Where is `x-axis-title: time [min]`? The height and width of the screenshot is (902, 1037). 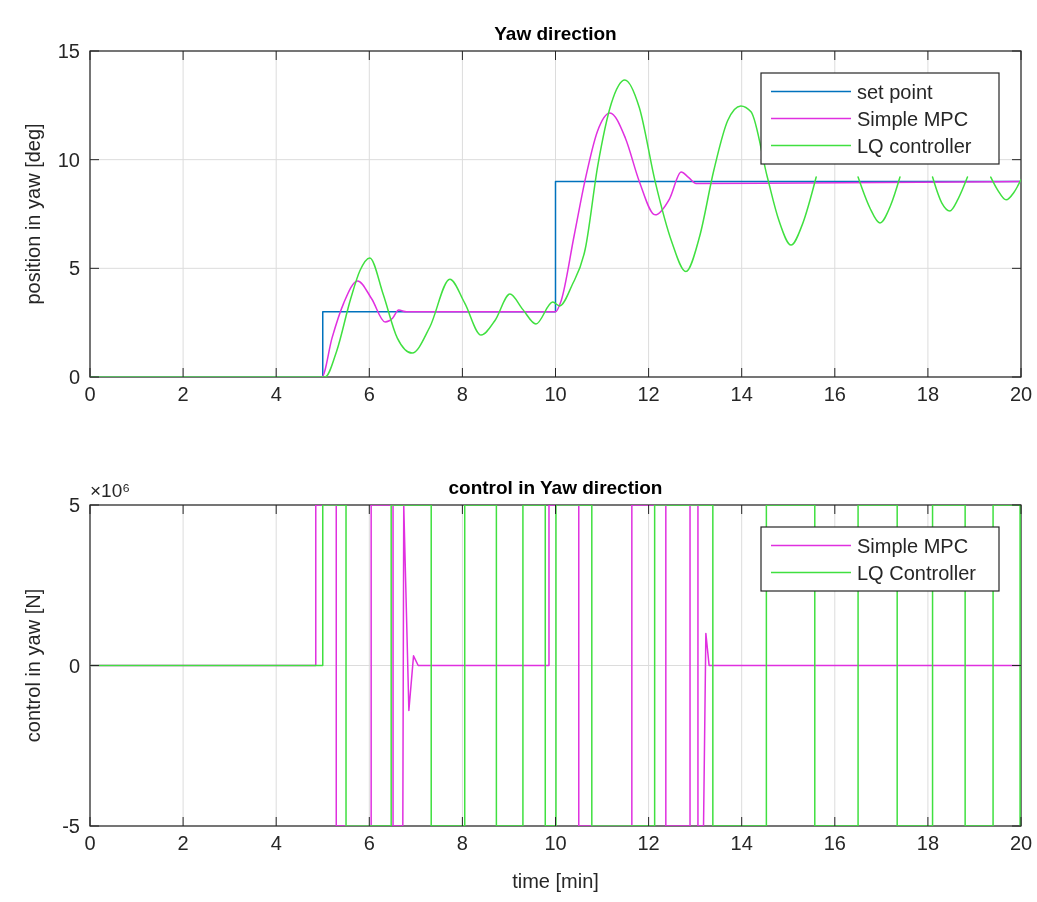 x-axis-title: time [min] is located at coordinates (555, 881).